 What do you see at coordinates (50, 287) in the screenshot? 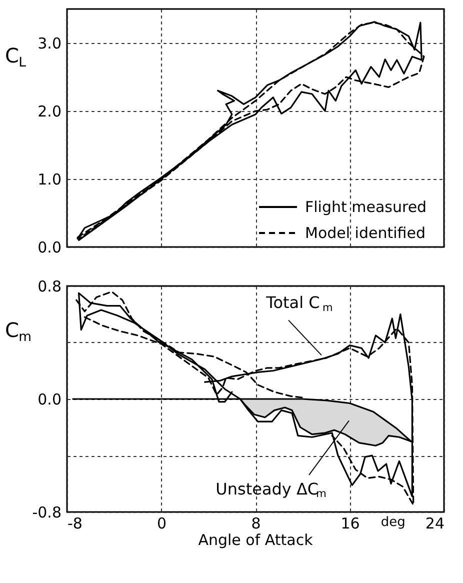
I see `y-tick-label: 0.8` at bounding box center [50, 287].